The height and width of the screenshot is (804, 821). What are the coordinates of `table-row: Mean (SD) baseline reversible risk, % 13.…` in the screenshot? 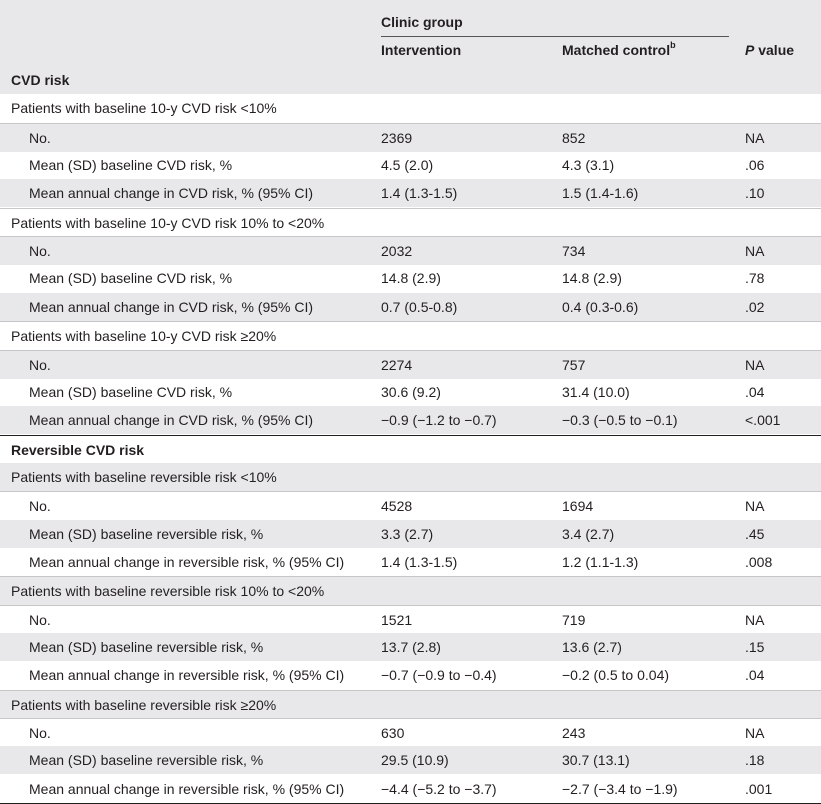 It's located at (410, 647).